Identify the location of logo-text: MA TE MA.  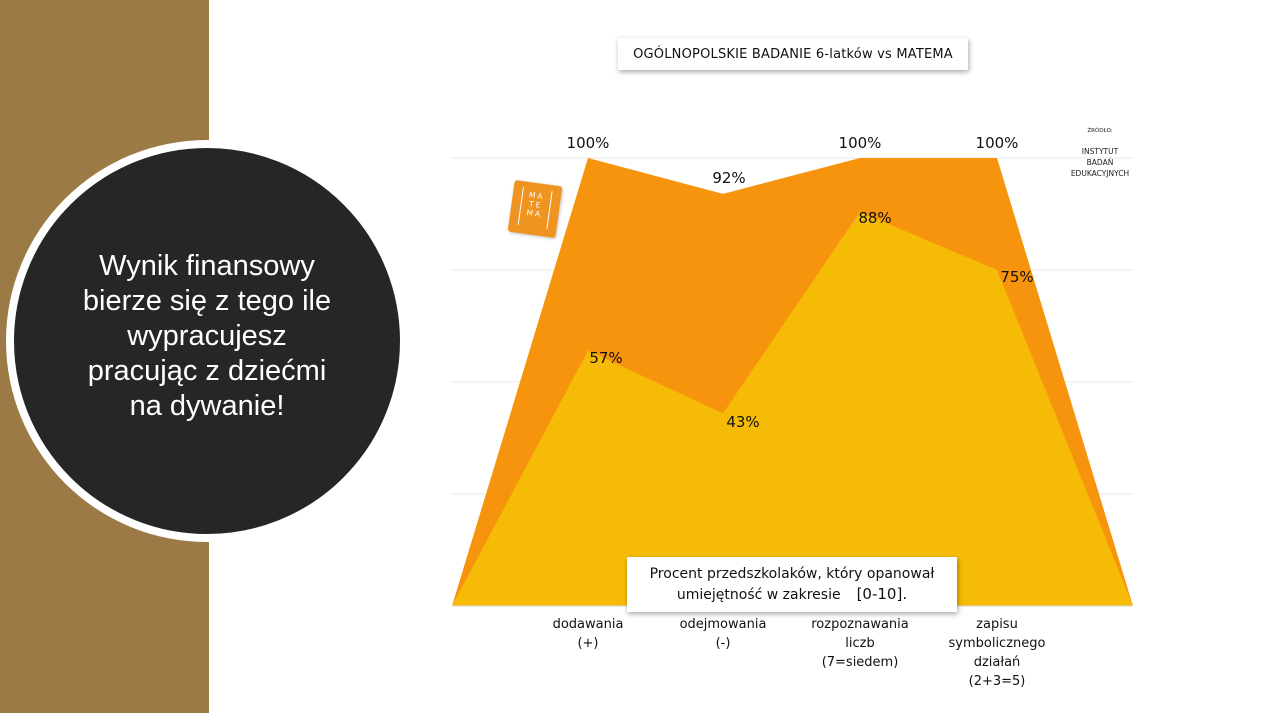
(536, 204).